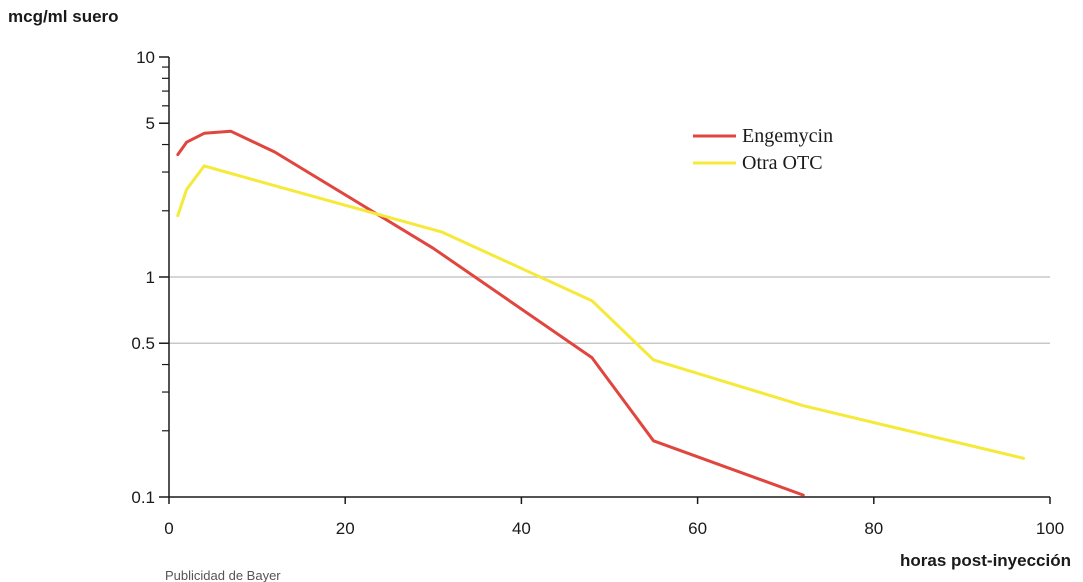  Describe the element at coordinates (145, 57) in the screenshot. I see `y-tick-label-10: 10` at that location.